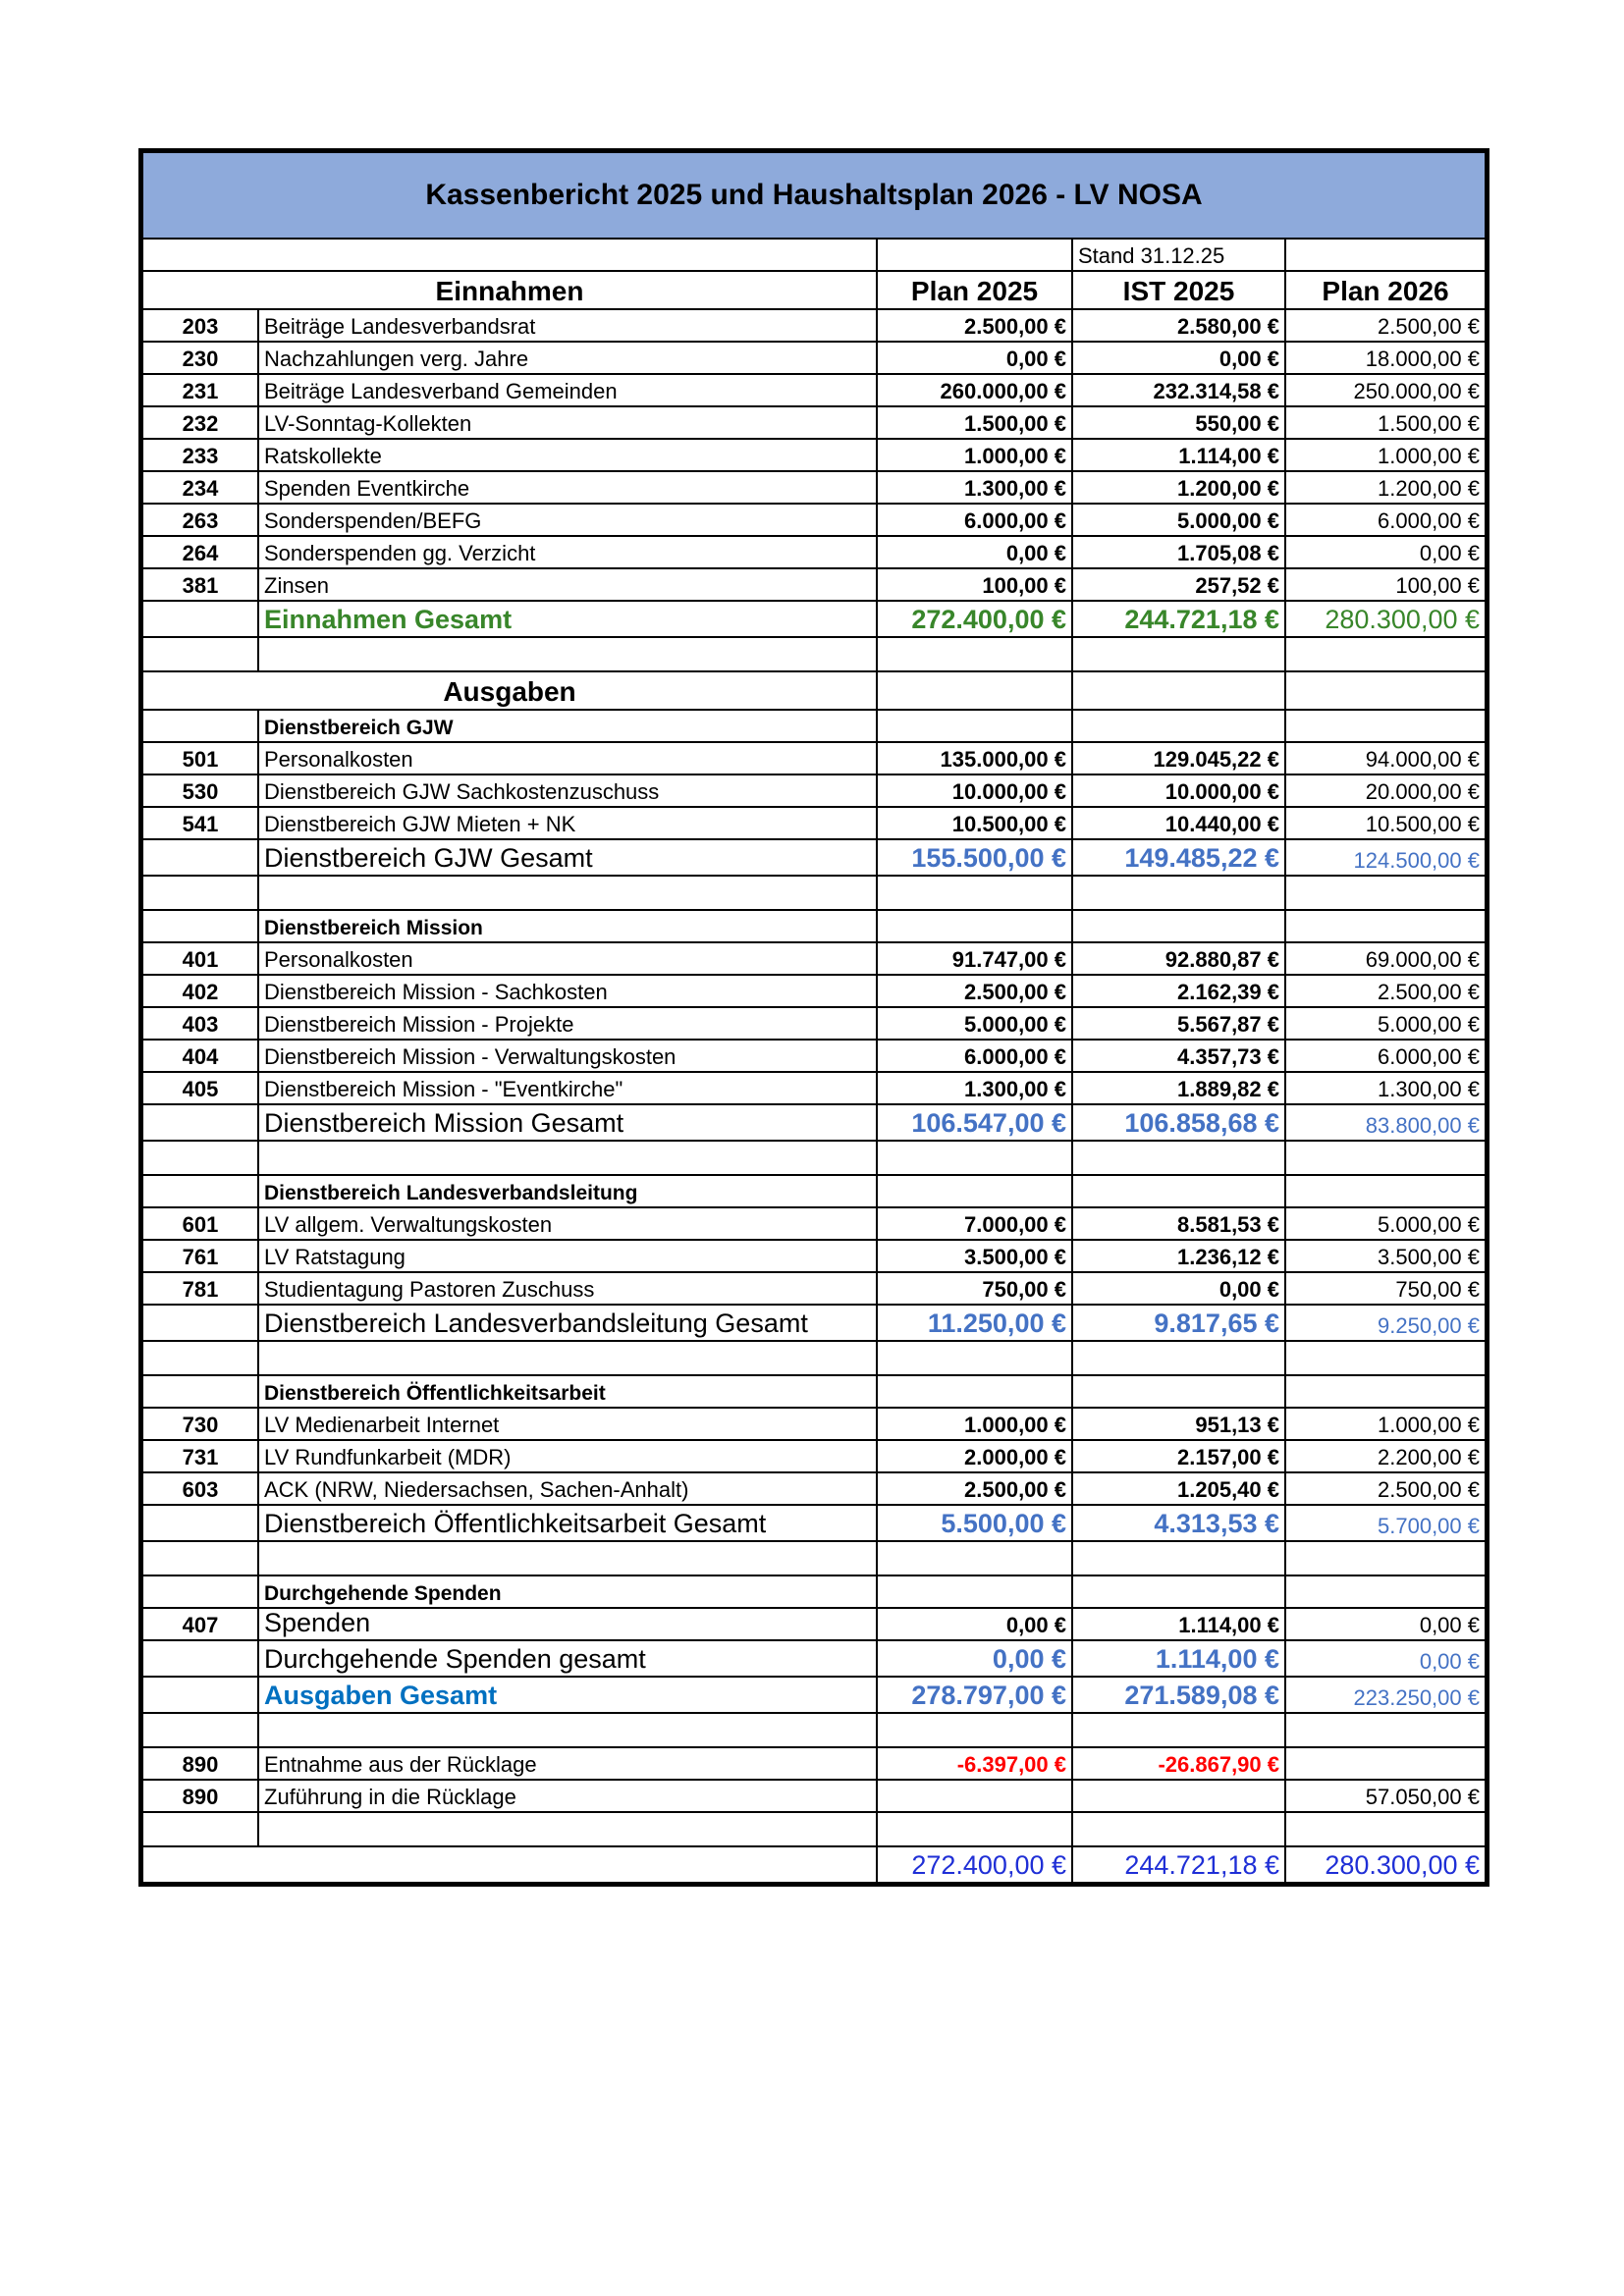 The image size is (1624, 2296). Describe the element at coordinates (814, 1191) in the screenshot. I see `section-row: Dienstbereich Landesverbandsleitung` at that location.